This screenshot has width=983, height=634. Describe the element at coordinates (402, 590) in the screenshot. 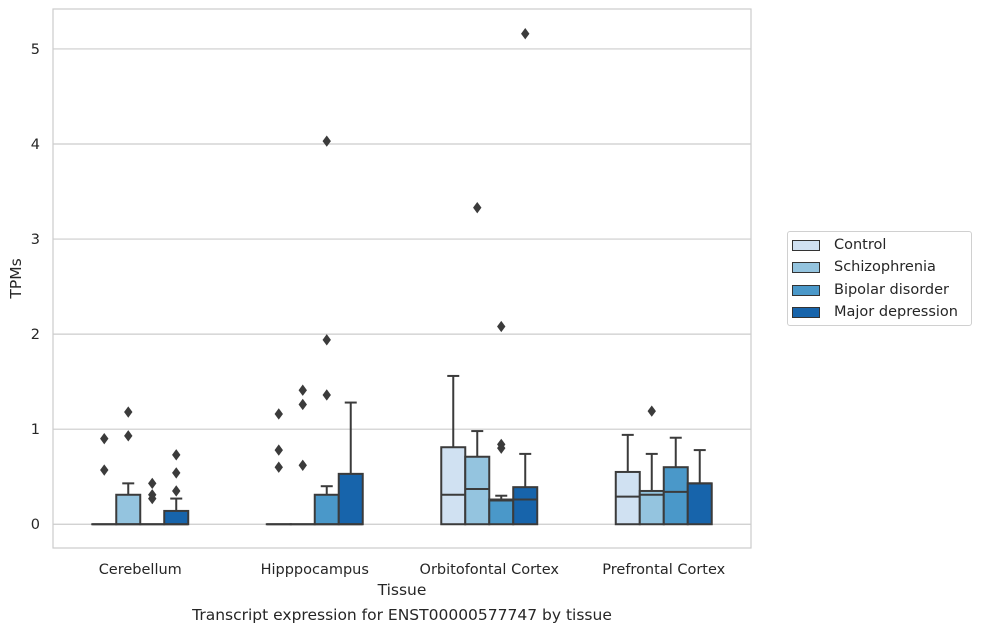

I see `x-axis-label: Tissue` at that location.